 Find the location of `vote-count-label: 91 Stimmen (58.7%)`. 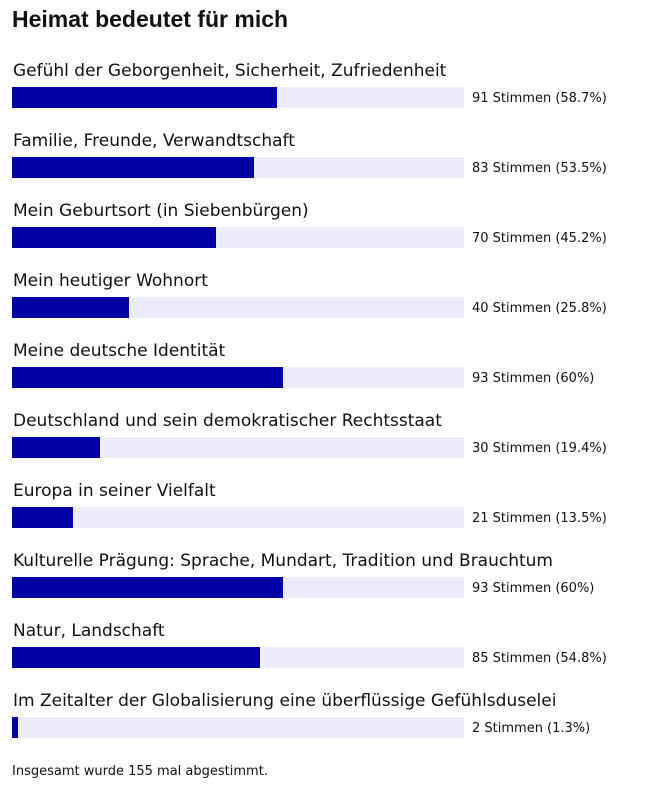

vote-count-label: 91 Stimmen (58.7%) is located at coordinates (539, 98).